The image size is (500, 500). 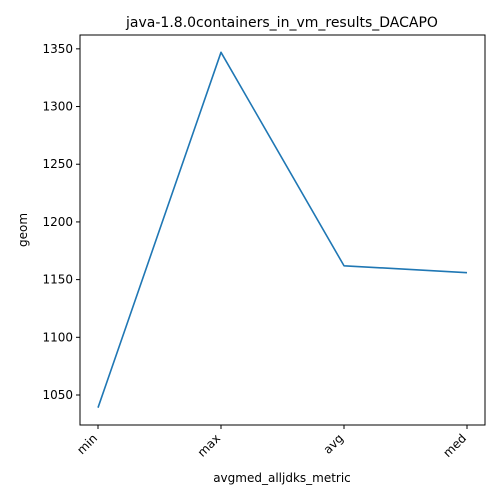 I want to click on y-tick-label: 1150, so click(x=57, y=280).